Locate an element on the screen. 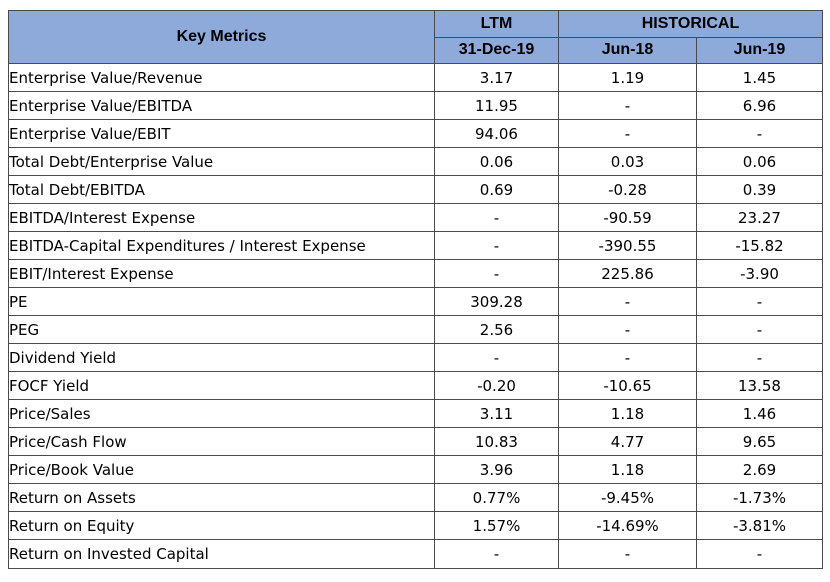 Image resolution: width=830 pixels, height=582 pixels. table-row: Enterprise Value/EBITDA 11.95-6.96 is located at coordinates (415, 105).